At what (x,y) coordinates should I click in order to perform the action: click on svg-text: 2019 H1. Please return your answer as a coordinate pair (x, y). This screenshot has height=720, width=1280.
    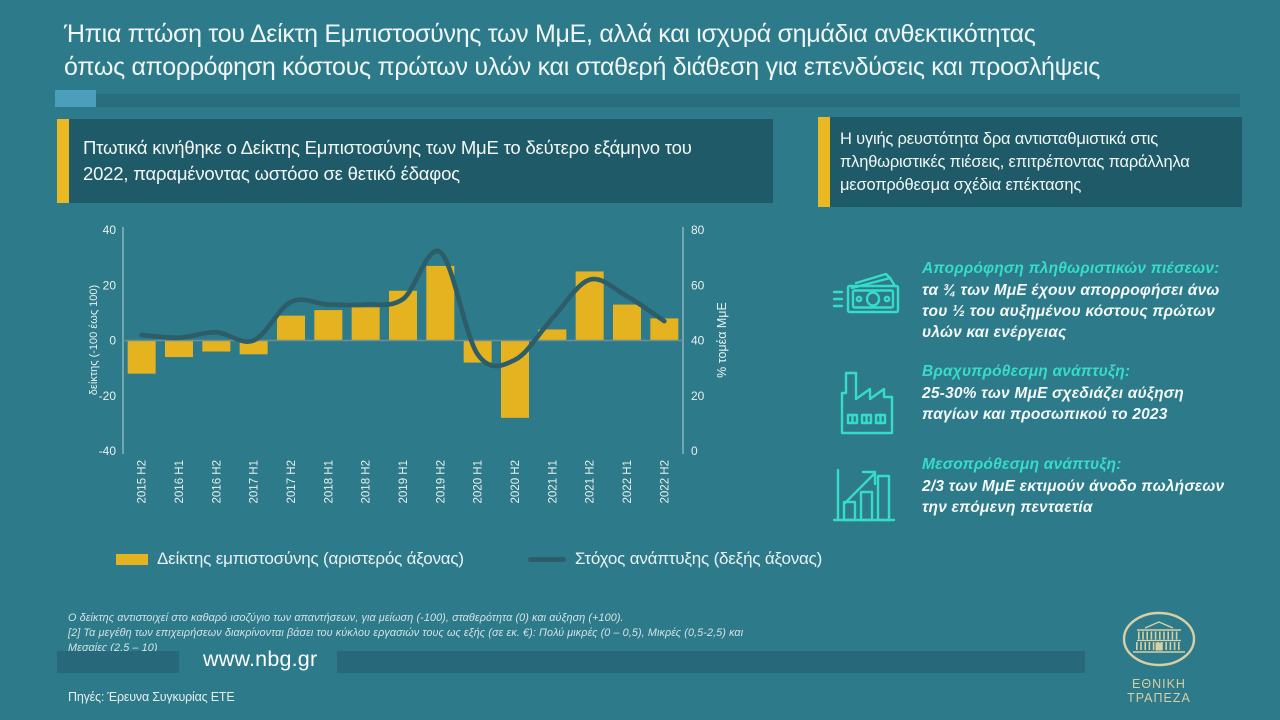
    Looking at the image, I should click on (404, 481).